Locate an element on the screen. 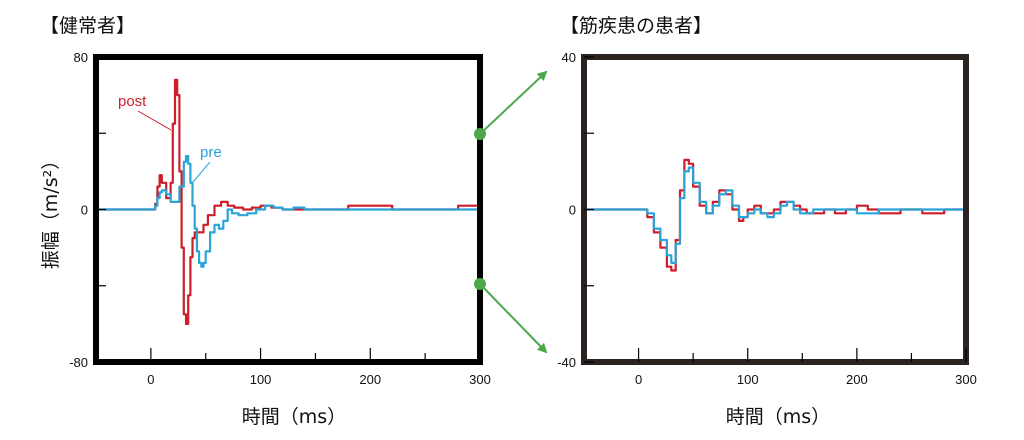 Image resolution: width=1024 pixels, height=440 pixels. series-leader-post is located at coordinates (154, 120).